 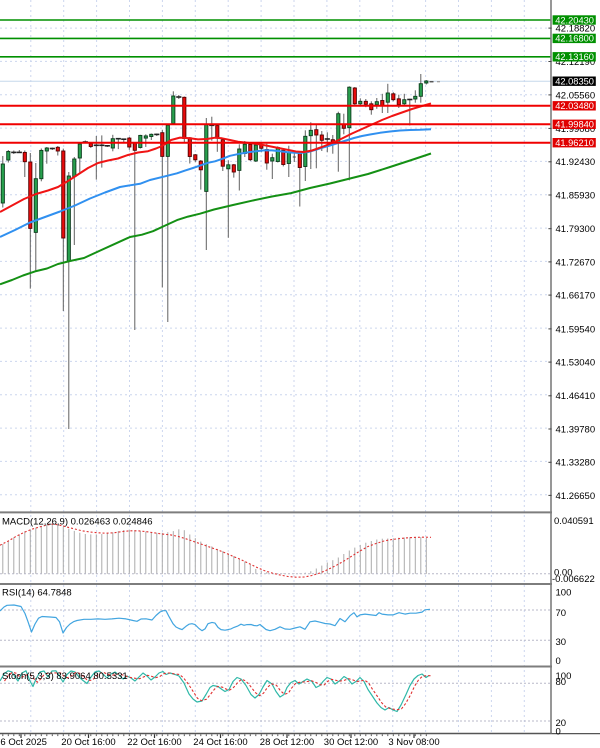 I want to click on svg-text: 42.05560, so click(x=576, y=95).